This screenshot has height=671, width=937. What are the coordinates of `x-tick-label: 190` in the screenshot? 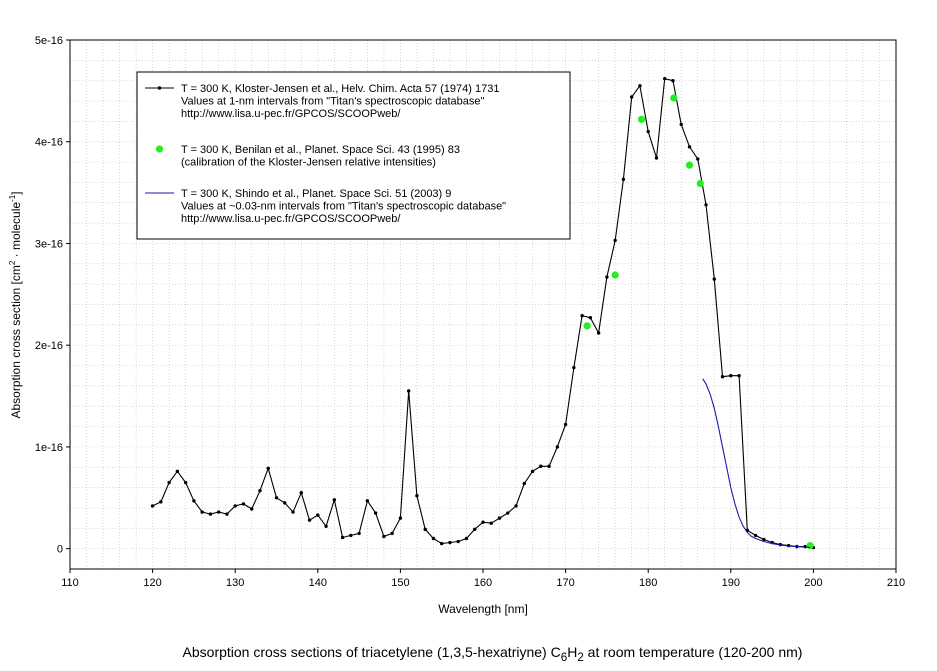 It's located at (731, 583).